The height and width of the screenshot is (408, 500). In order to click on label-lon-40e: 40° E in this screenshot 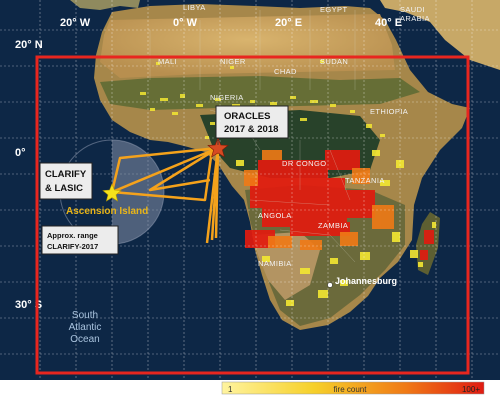, I will do `click(388, 23)`.